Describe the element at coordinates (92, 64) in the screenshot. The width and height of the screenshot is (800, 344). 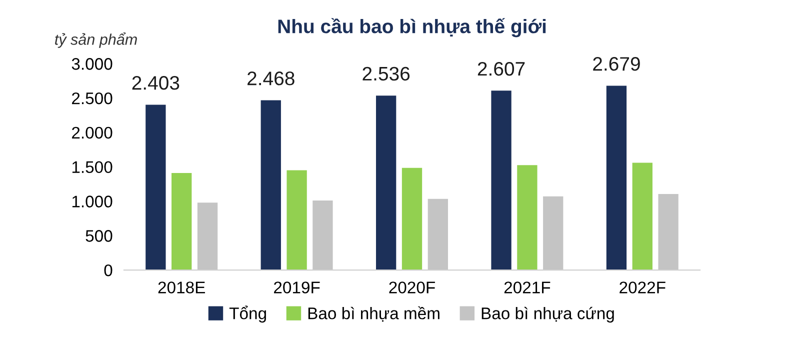
I see `y-tick-label: 3.000` at that location.